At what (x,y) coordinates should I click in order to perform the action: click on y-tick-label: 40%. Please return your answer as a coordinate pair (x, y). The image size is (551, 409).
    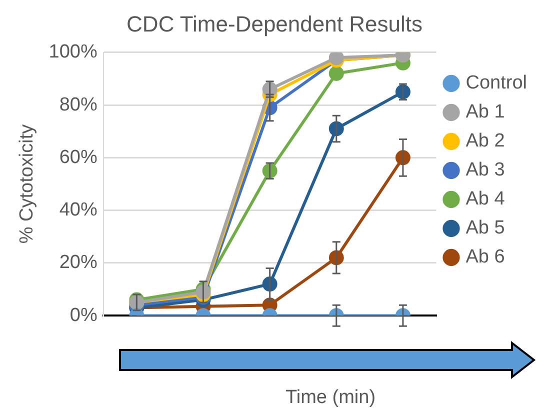
    Looking at the image, I should click on (78, 210).